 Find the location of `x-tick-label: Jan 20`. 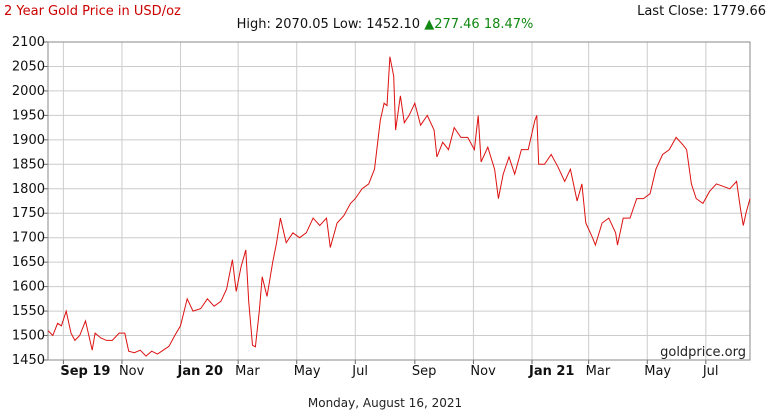

x-tick-label: Jan 20 is located at coordinates (200, 371).